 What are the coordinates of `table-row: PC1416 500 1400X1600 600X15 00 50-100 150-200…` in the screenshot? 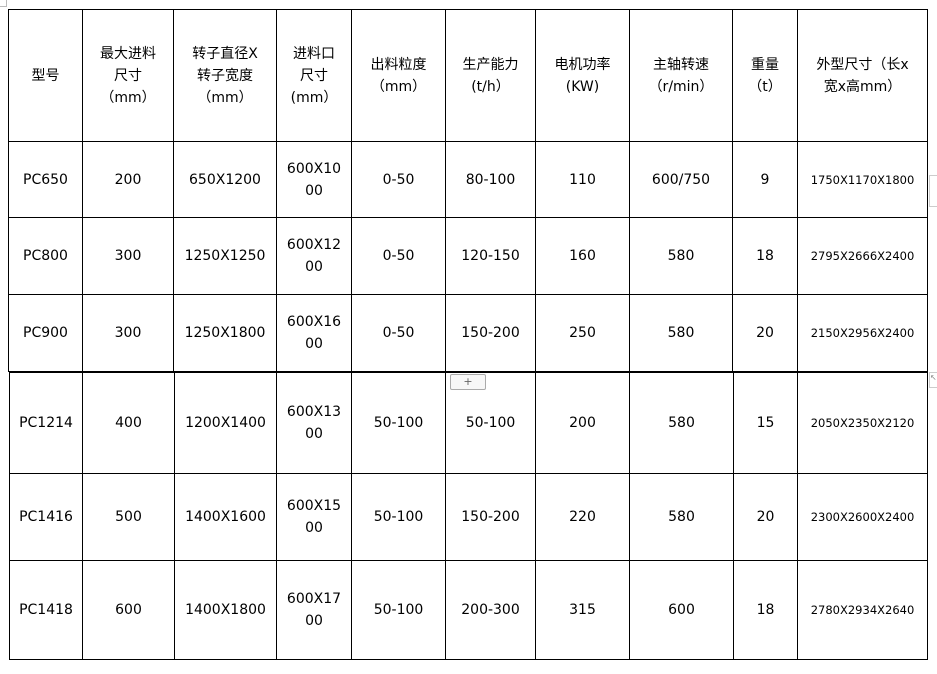 It's located at (468, 517).